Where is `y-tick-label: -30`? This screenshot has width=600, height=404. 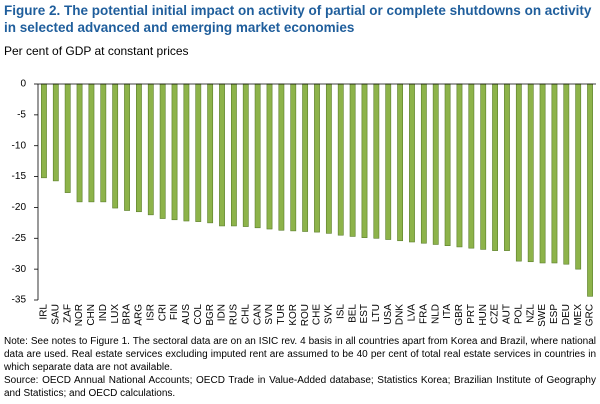
y-tick-label: -30 is located at coordinates (19, 269).